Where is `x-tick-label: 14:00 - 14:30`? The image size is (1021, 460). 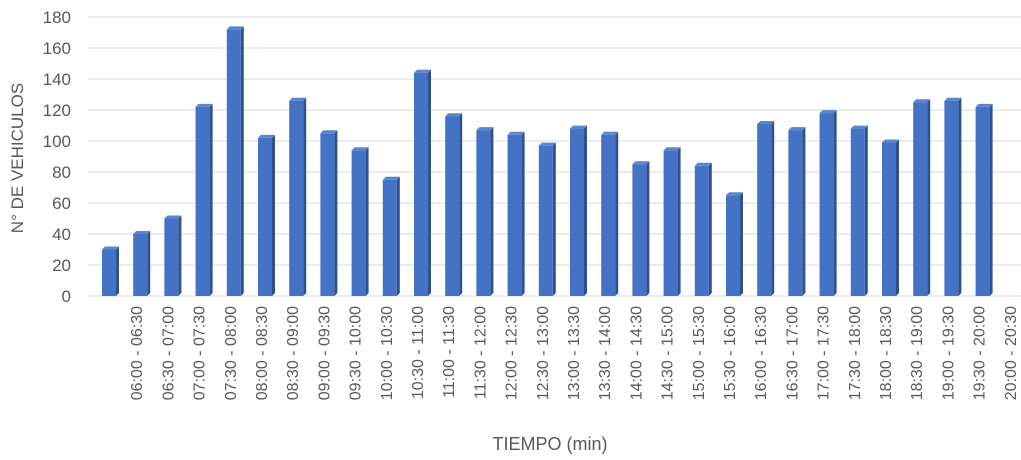
x-tick-label: 14:00 - 14:30 is located at coordinates (636, 353).